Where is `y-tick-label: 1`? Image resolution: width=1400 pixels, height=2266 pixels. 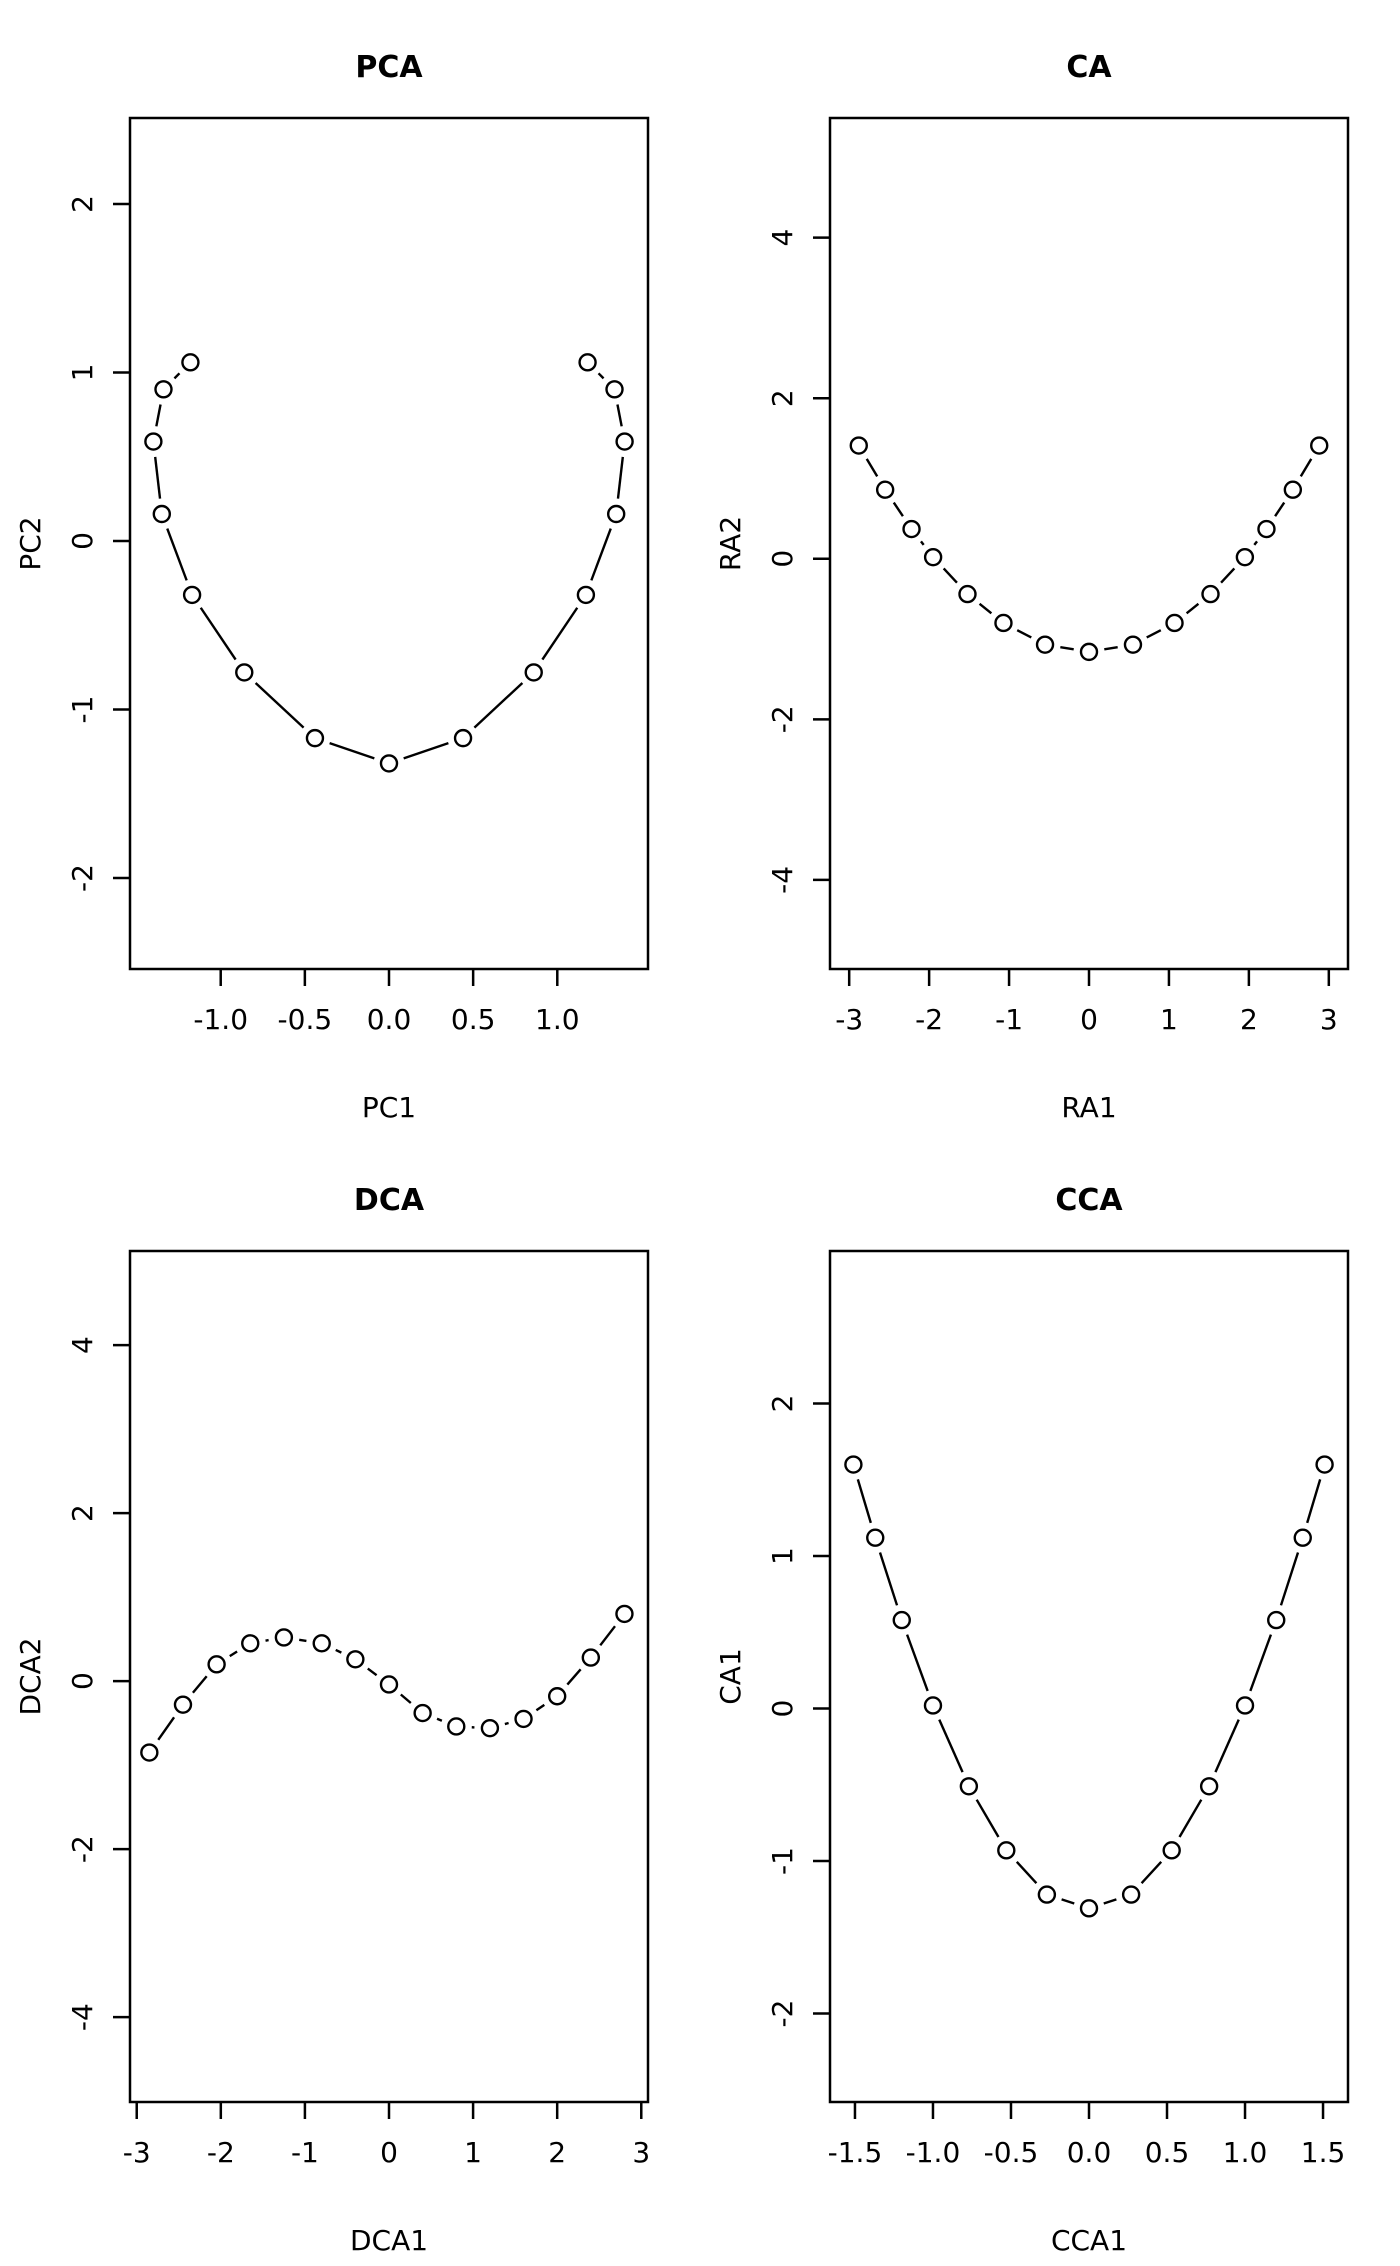 y-tick-label: 1 is located at coordinates (82, 373).